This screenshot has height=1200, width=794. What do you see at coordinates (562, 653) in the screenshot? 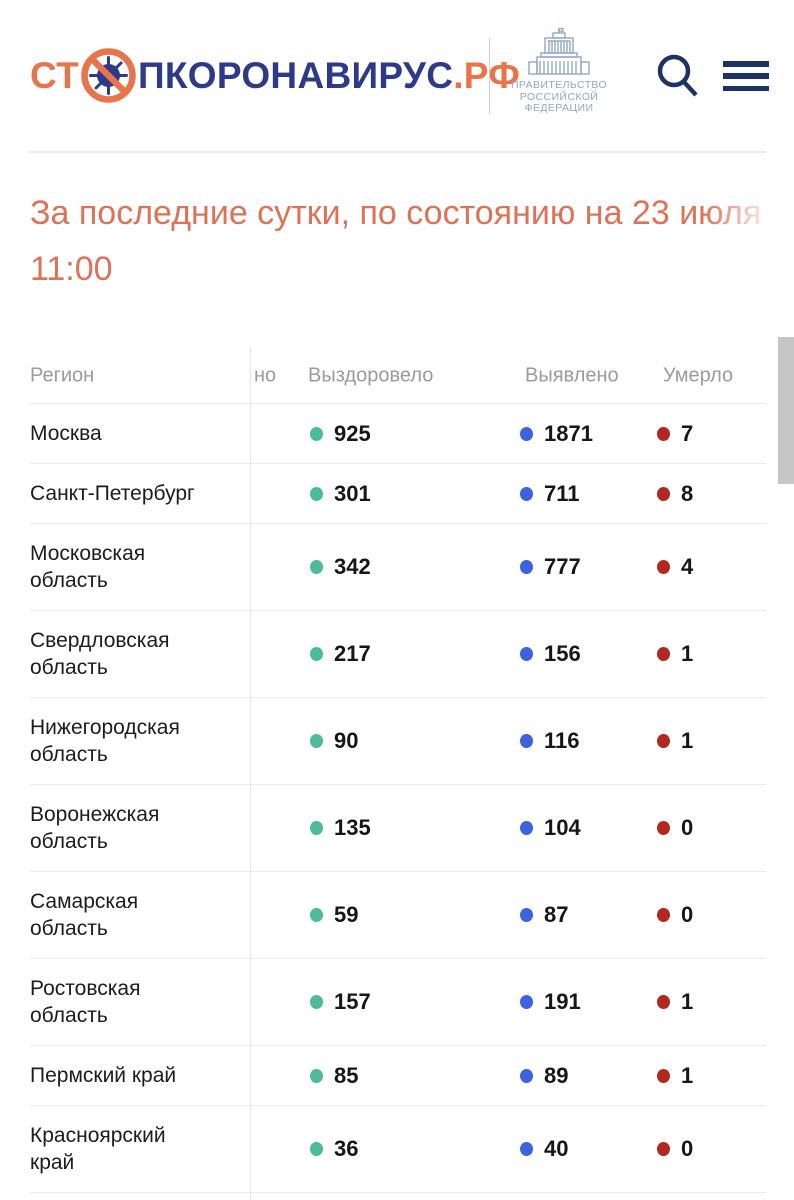
I see `detected-value: 156` at bounding box center [562, 653].